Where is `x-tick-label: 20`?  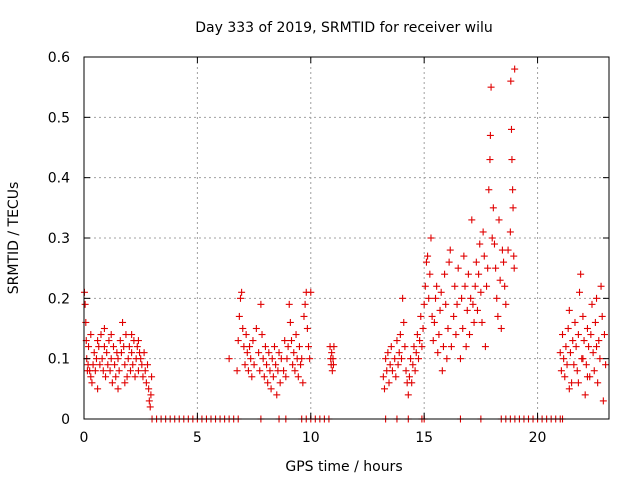
x-tick-label: 20 is located at coordinates (538, 438).